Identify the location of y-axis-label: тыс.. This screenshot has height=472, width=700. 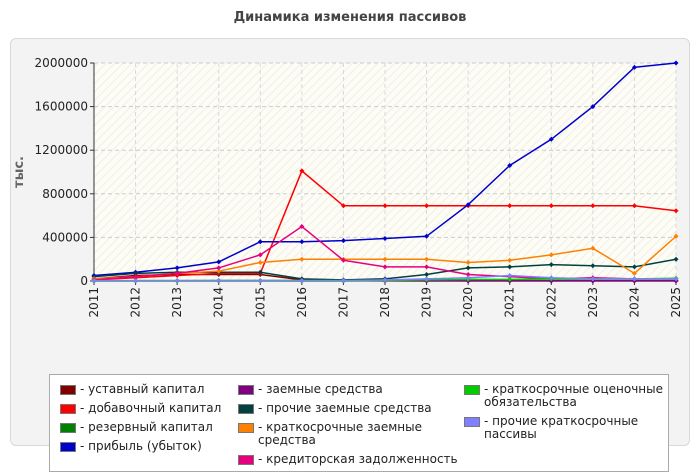
(19, 172).